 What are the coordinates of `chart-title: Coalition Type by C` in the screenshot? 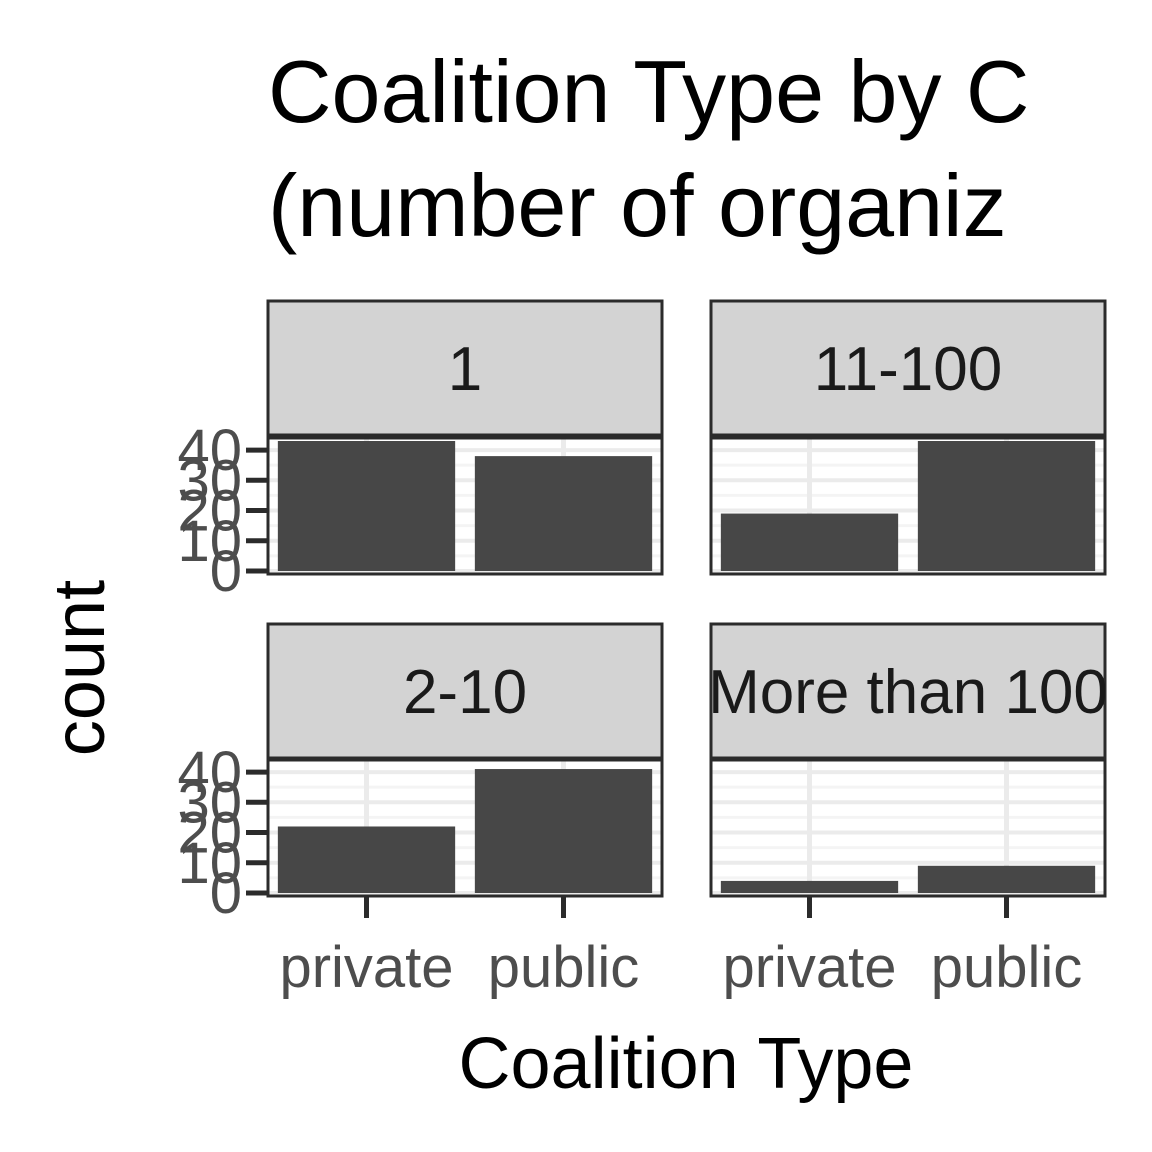 It's located at (648, 91).